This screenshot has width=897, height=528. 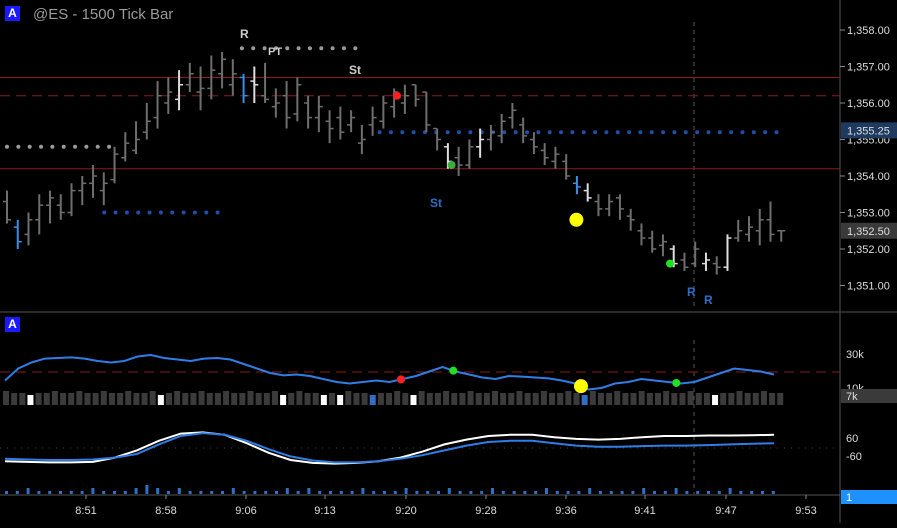 What do you see at coordinates (849, 498) in the screenshot?
I see `bottom-value-label: 1` at bounding box center [849, 498].